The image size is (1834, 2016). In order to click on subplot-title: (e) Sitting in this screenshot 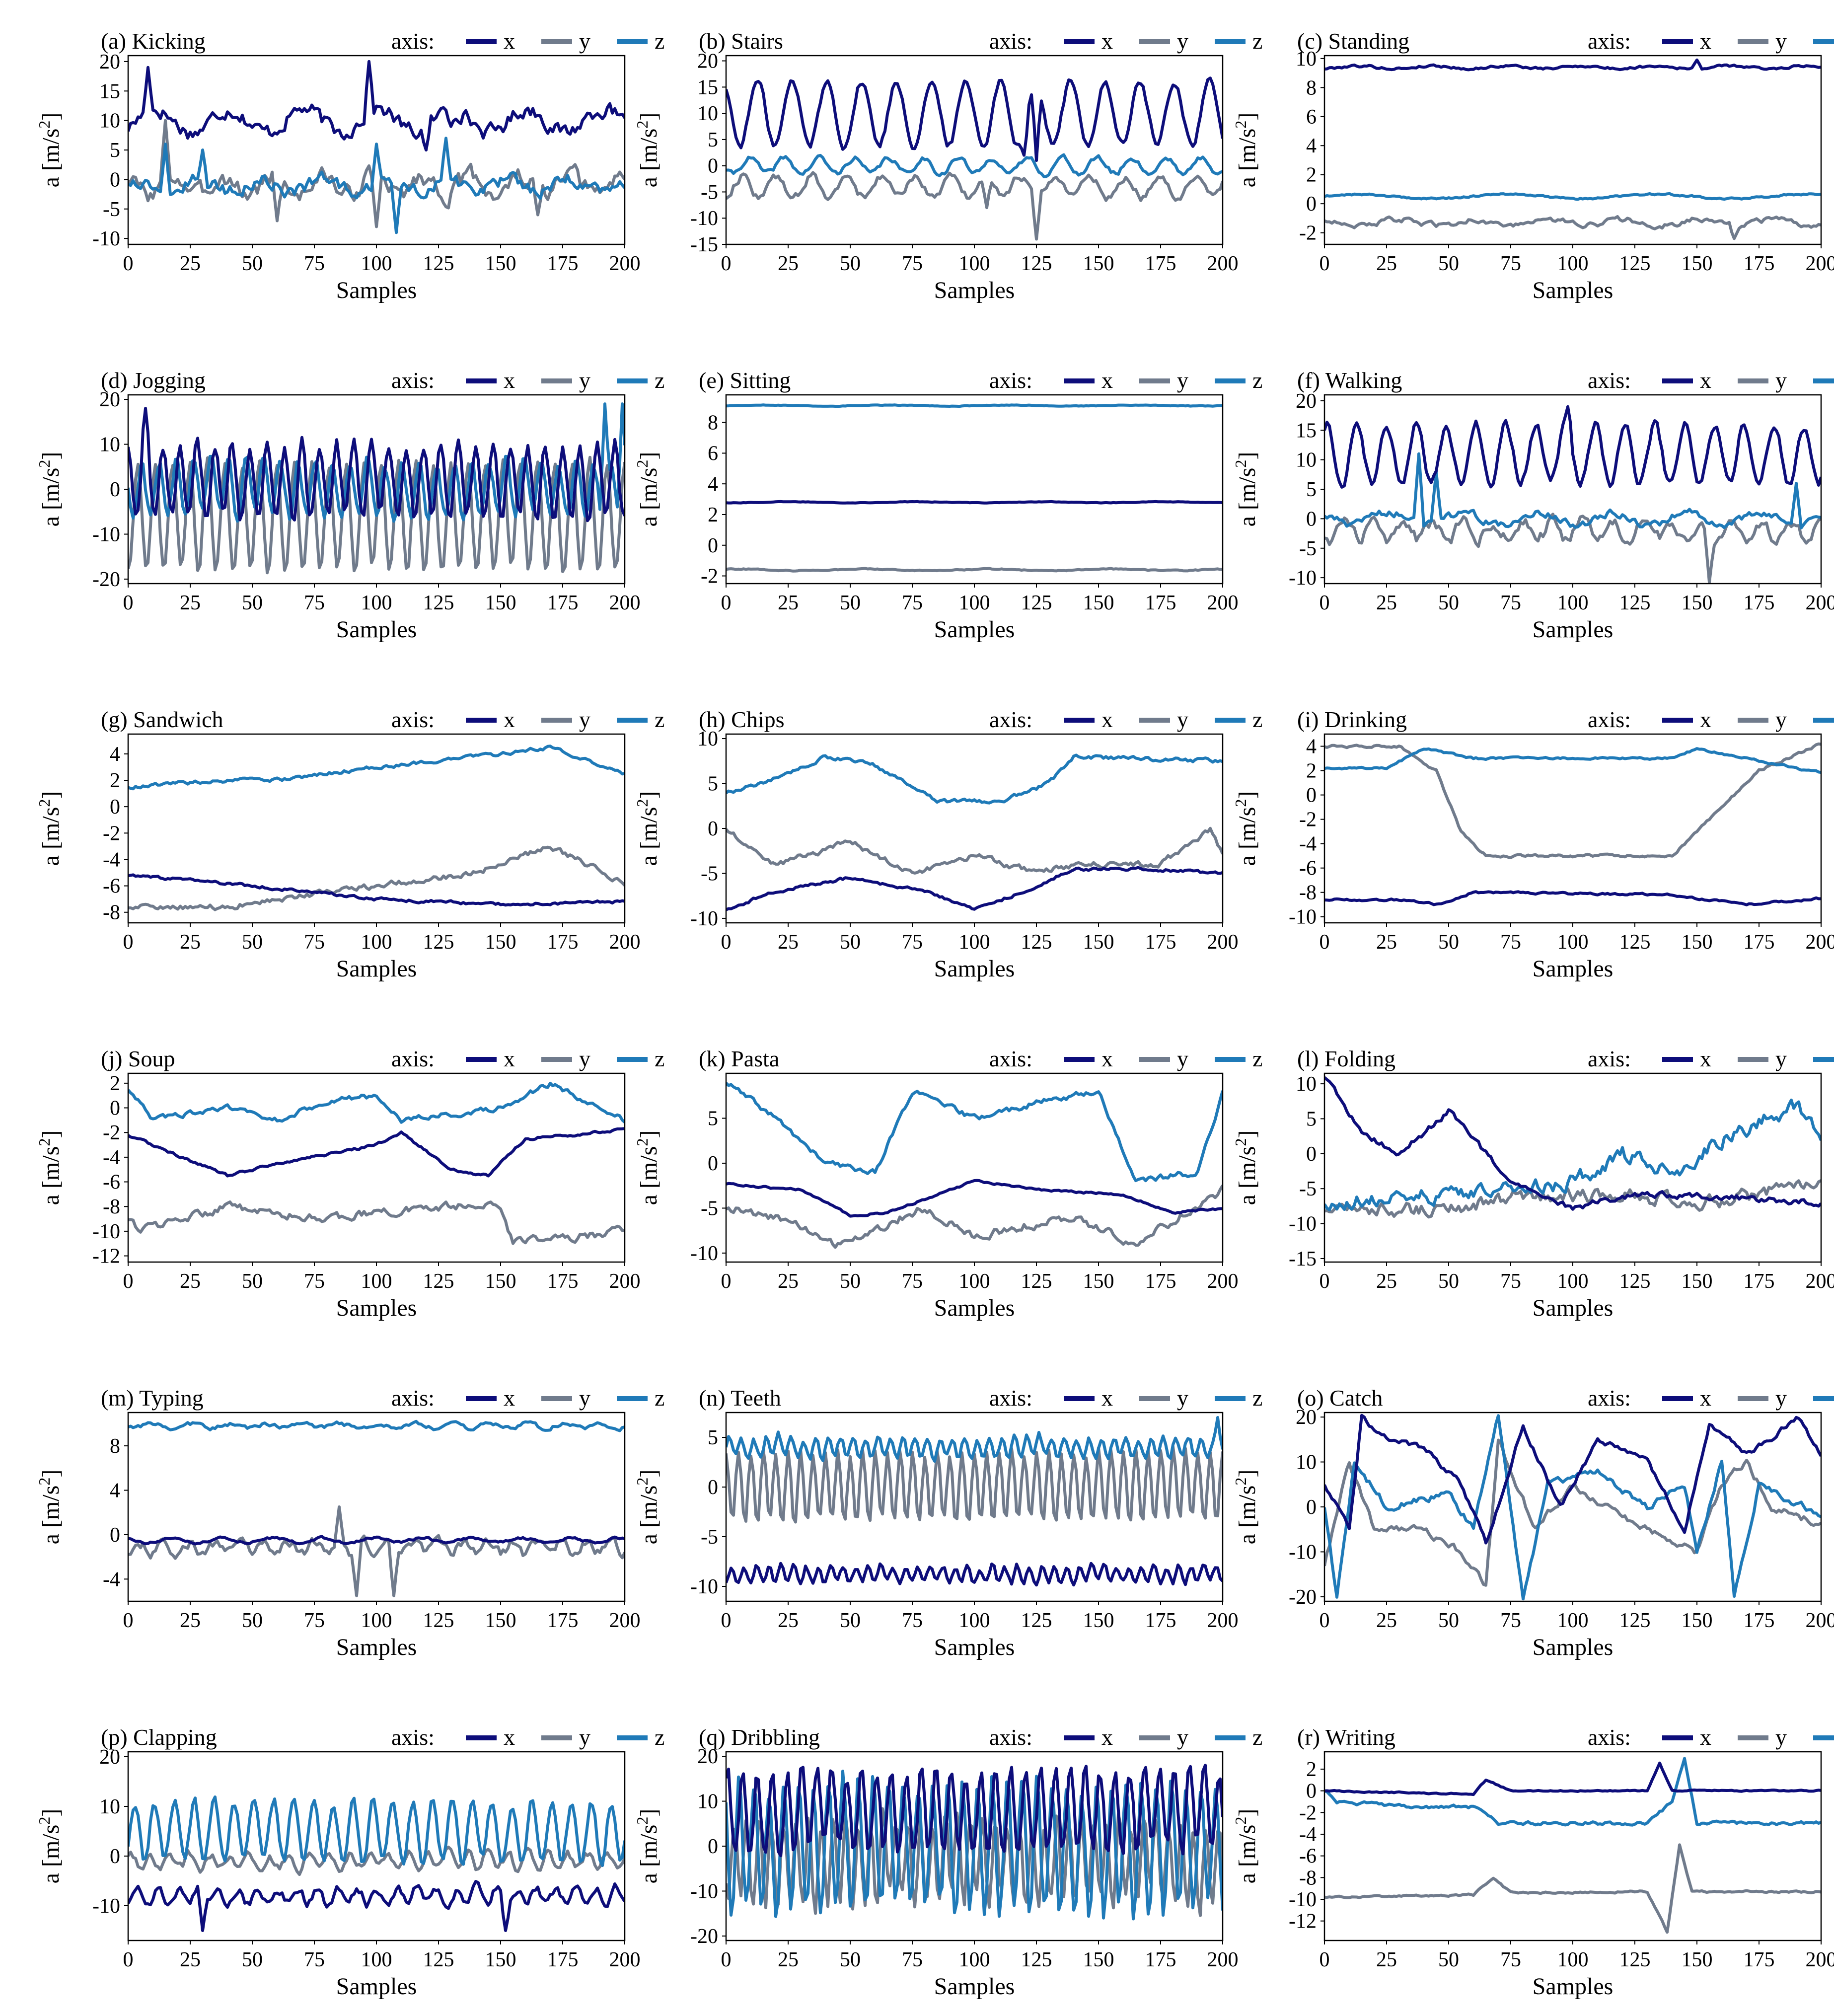, I will do `click(745, 380)`.